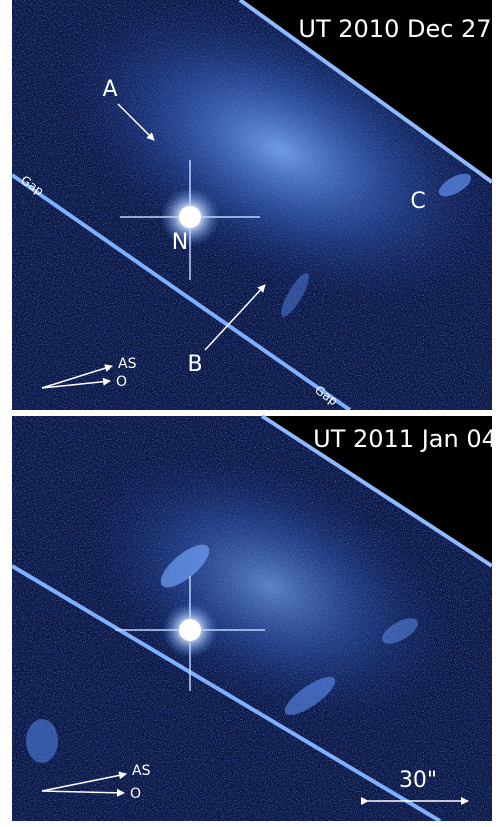 The width and height of the screenshot is (500, 827). What do you see at coordinates (418, 780) in the screenshot?
I see `scale-label: 30"` at bounding box center [418, 780].